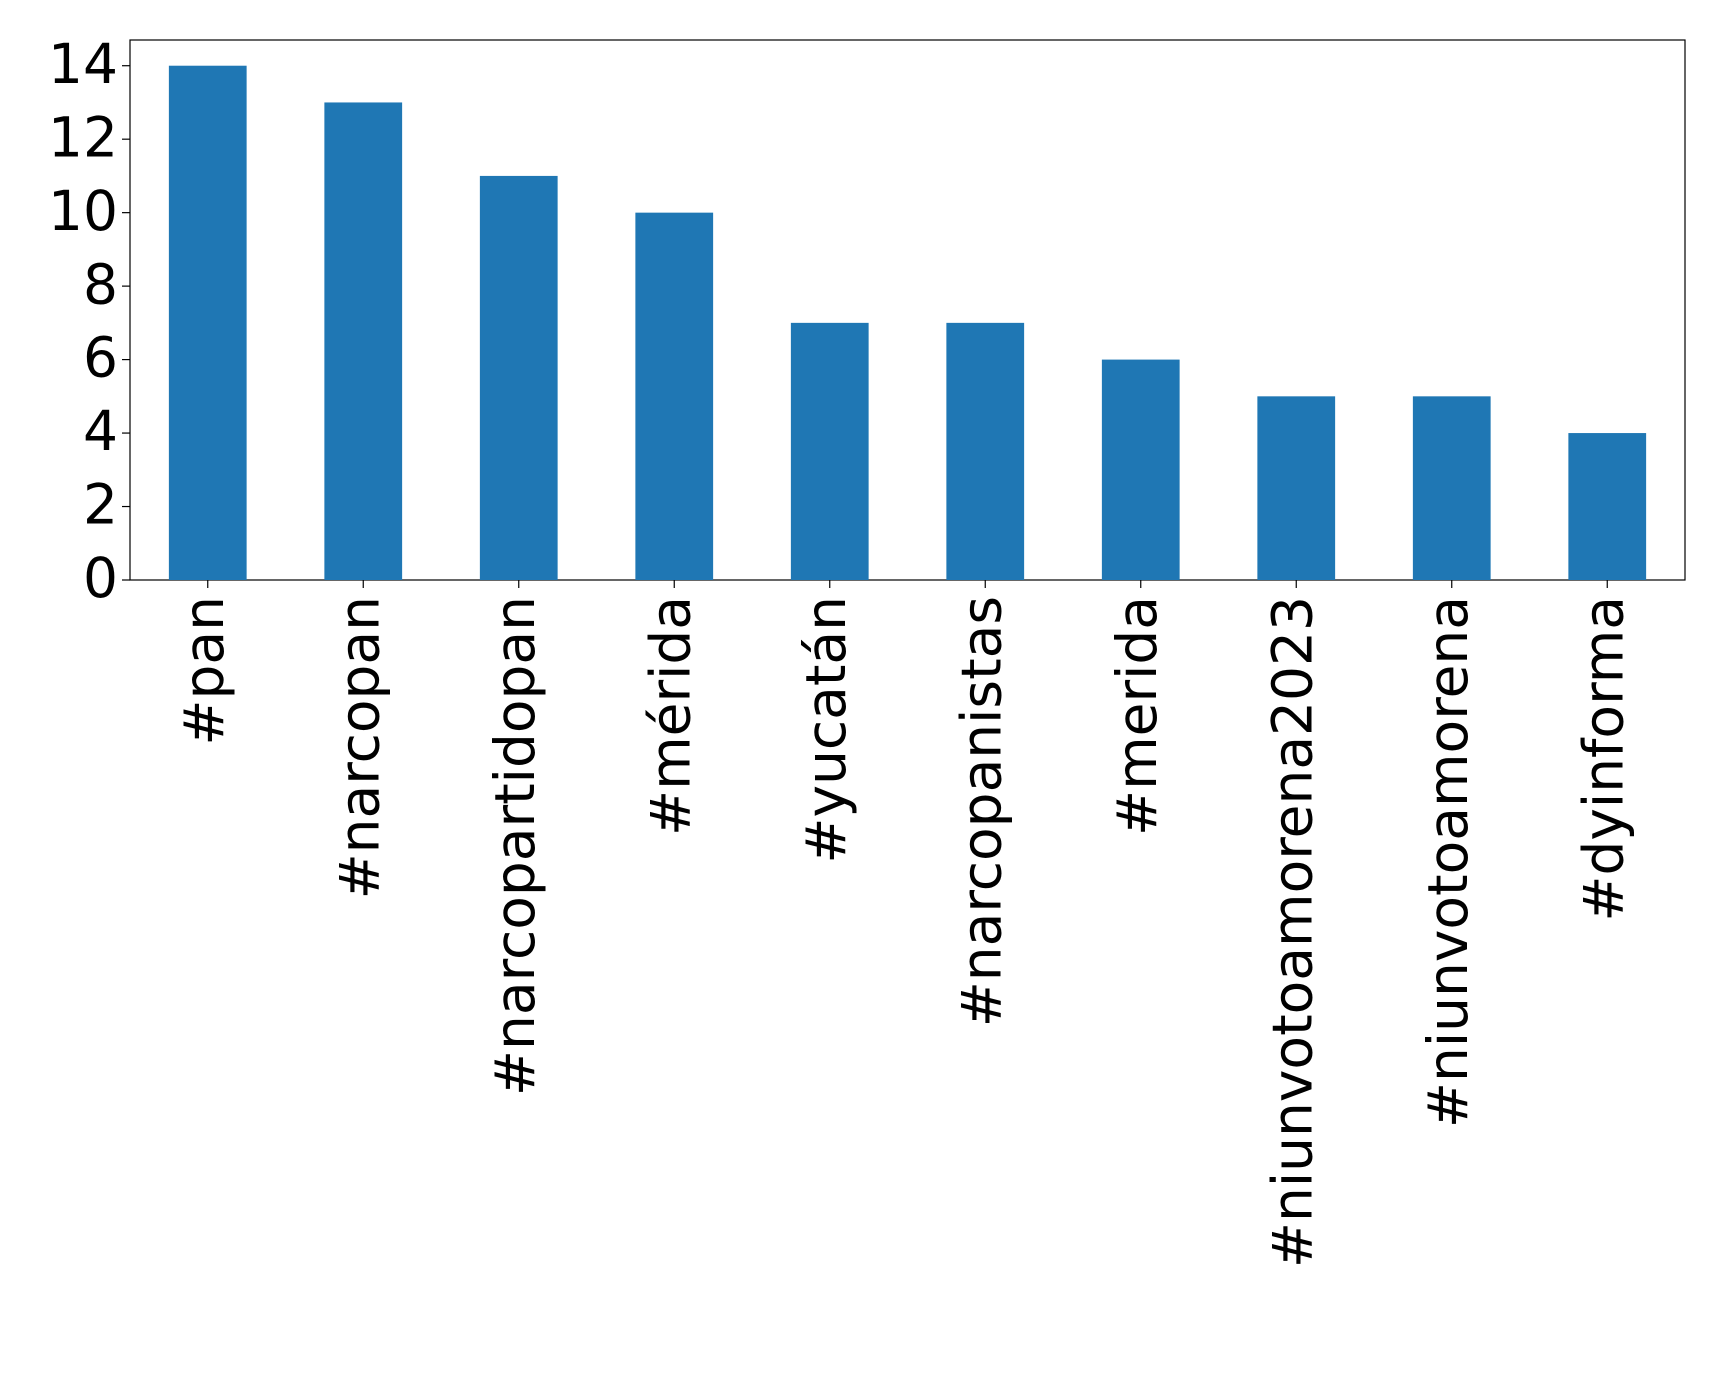 This screenshot has height=1391, width=1719. I want to click on x-tick-label: #narcopanistas, so click(981, 811).